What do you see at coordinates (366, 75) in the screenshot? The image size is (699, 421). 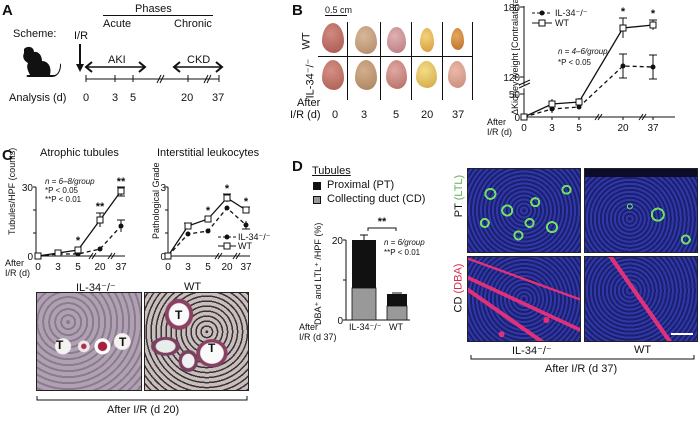 I see `kidney-image-il34-d3` at bounding box center [366, 75].